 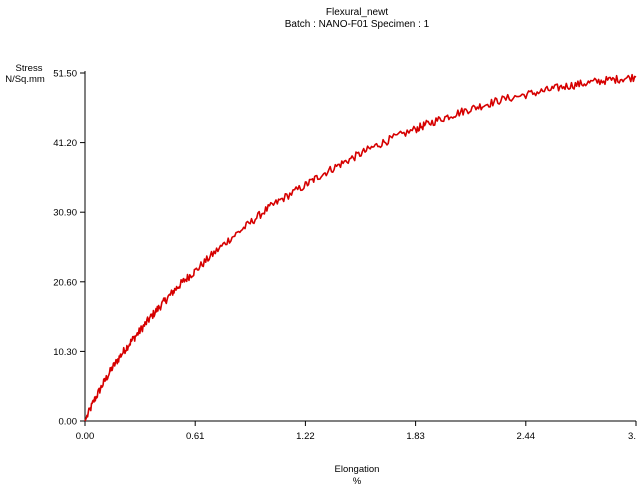 What do you see at coordinates (65, 213) in the screenshot?
I see `y-tick-label: 30.90` at bounding box center [65, 213].